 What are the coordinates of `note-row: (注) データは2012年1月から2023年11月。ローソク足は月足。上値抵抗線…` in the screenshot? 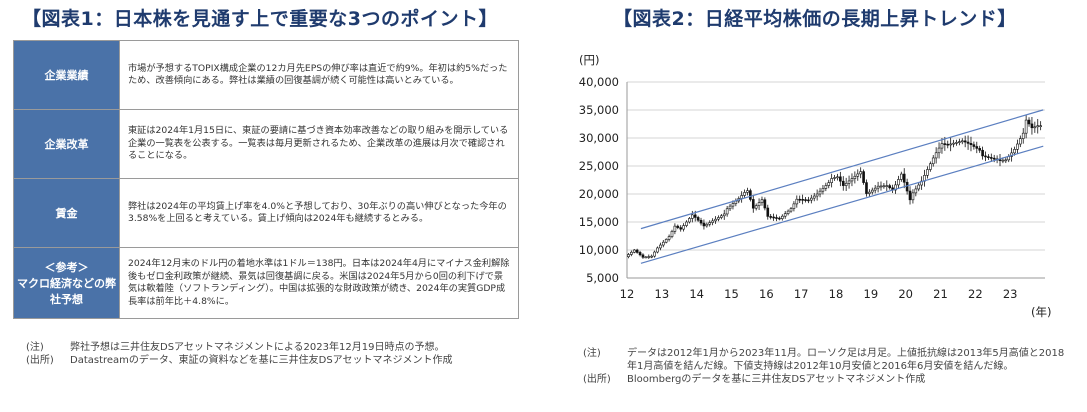 It's located at (828, 360).